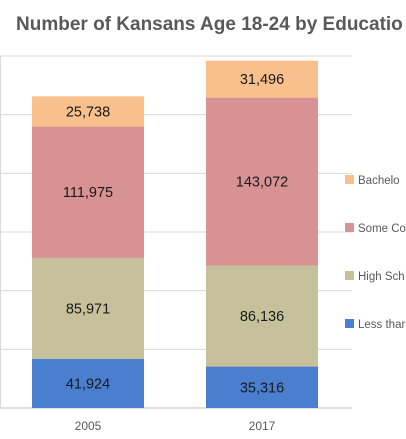 The height and width of the screenshot is (439, 406). Describe the element at coordinates (175, 426) in the screenshot. I see `x-axis-ticks: 2005 2017` at that location.